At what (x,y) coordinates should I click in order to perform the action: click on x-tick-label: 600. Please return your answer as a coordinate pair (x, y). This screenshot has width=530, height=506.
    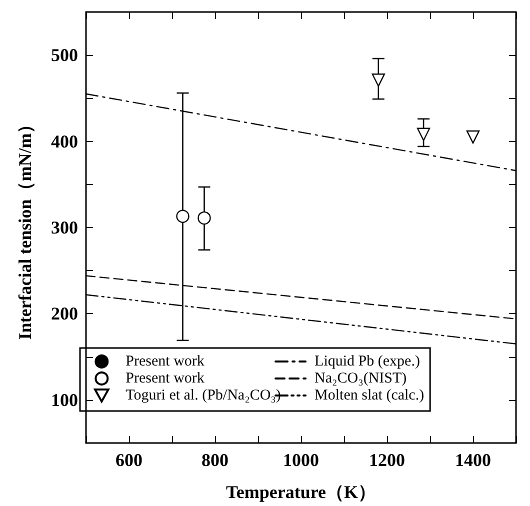
    Looking at the image, I should click on (129, 460).